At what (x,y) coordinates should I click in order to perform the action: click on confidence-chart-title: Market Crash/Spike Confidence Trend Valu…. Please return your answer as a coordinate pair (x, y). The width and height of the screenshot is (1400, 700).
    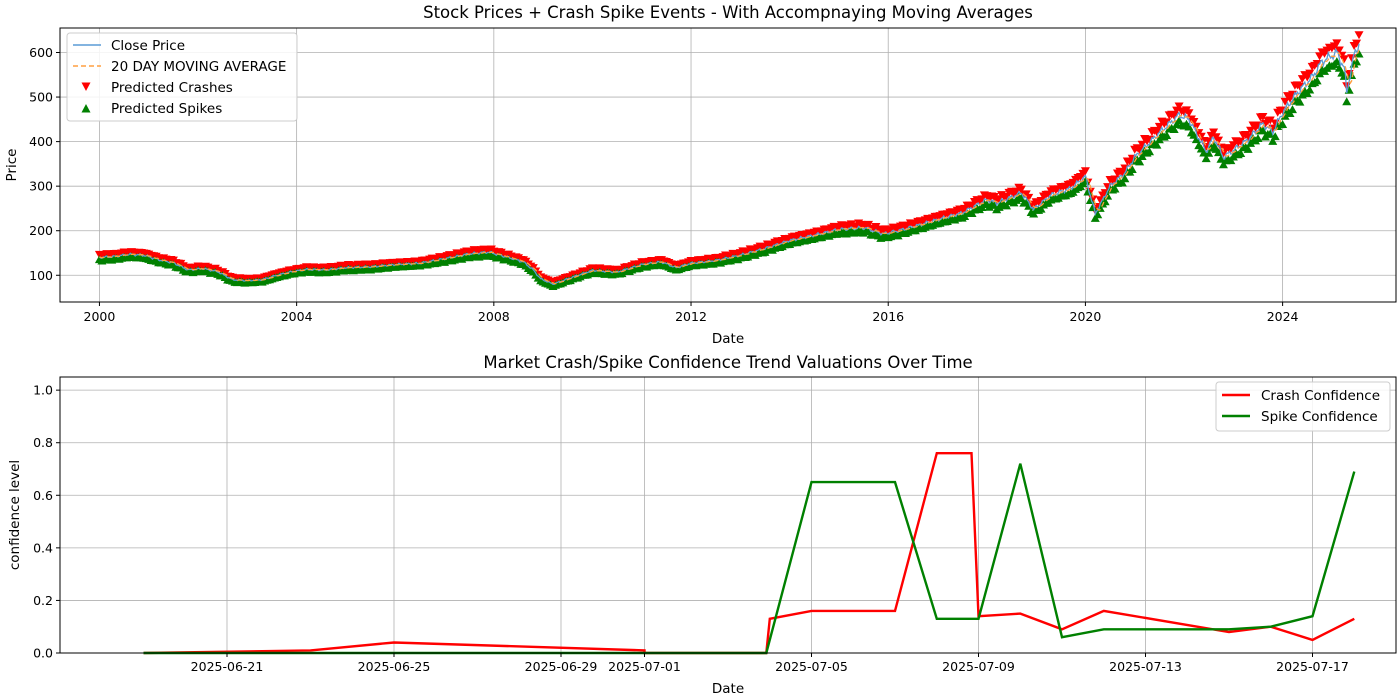
    Looking at the image, I should click on (727, 362).